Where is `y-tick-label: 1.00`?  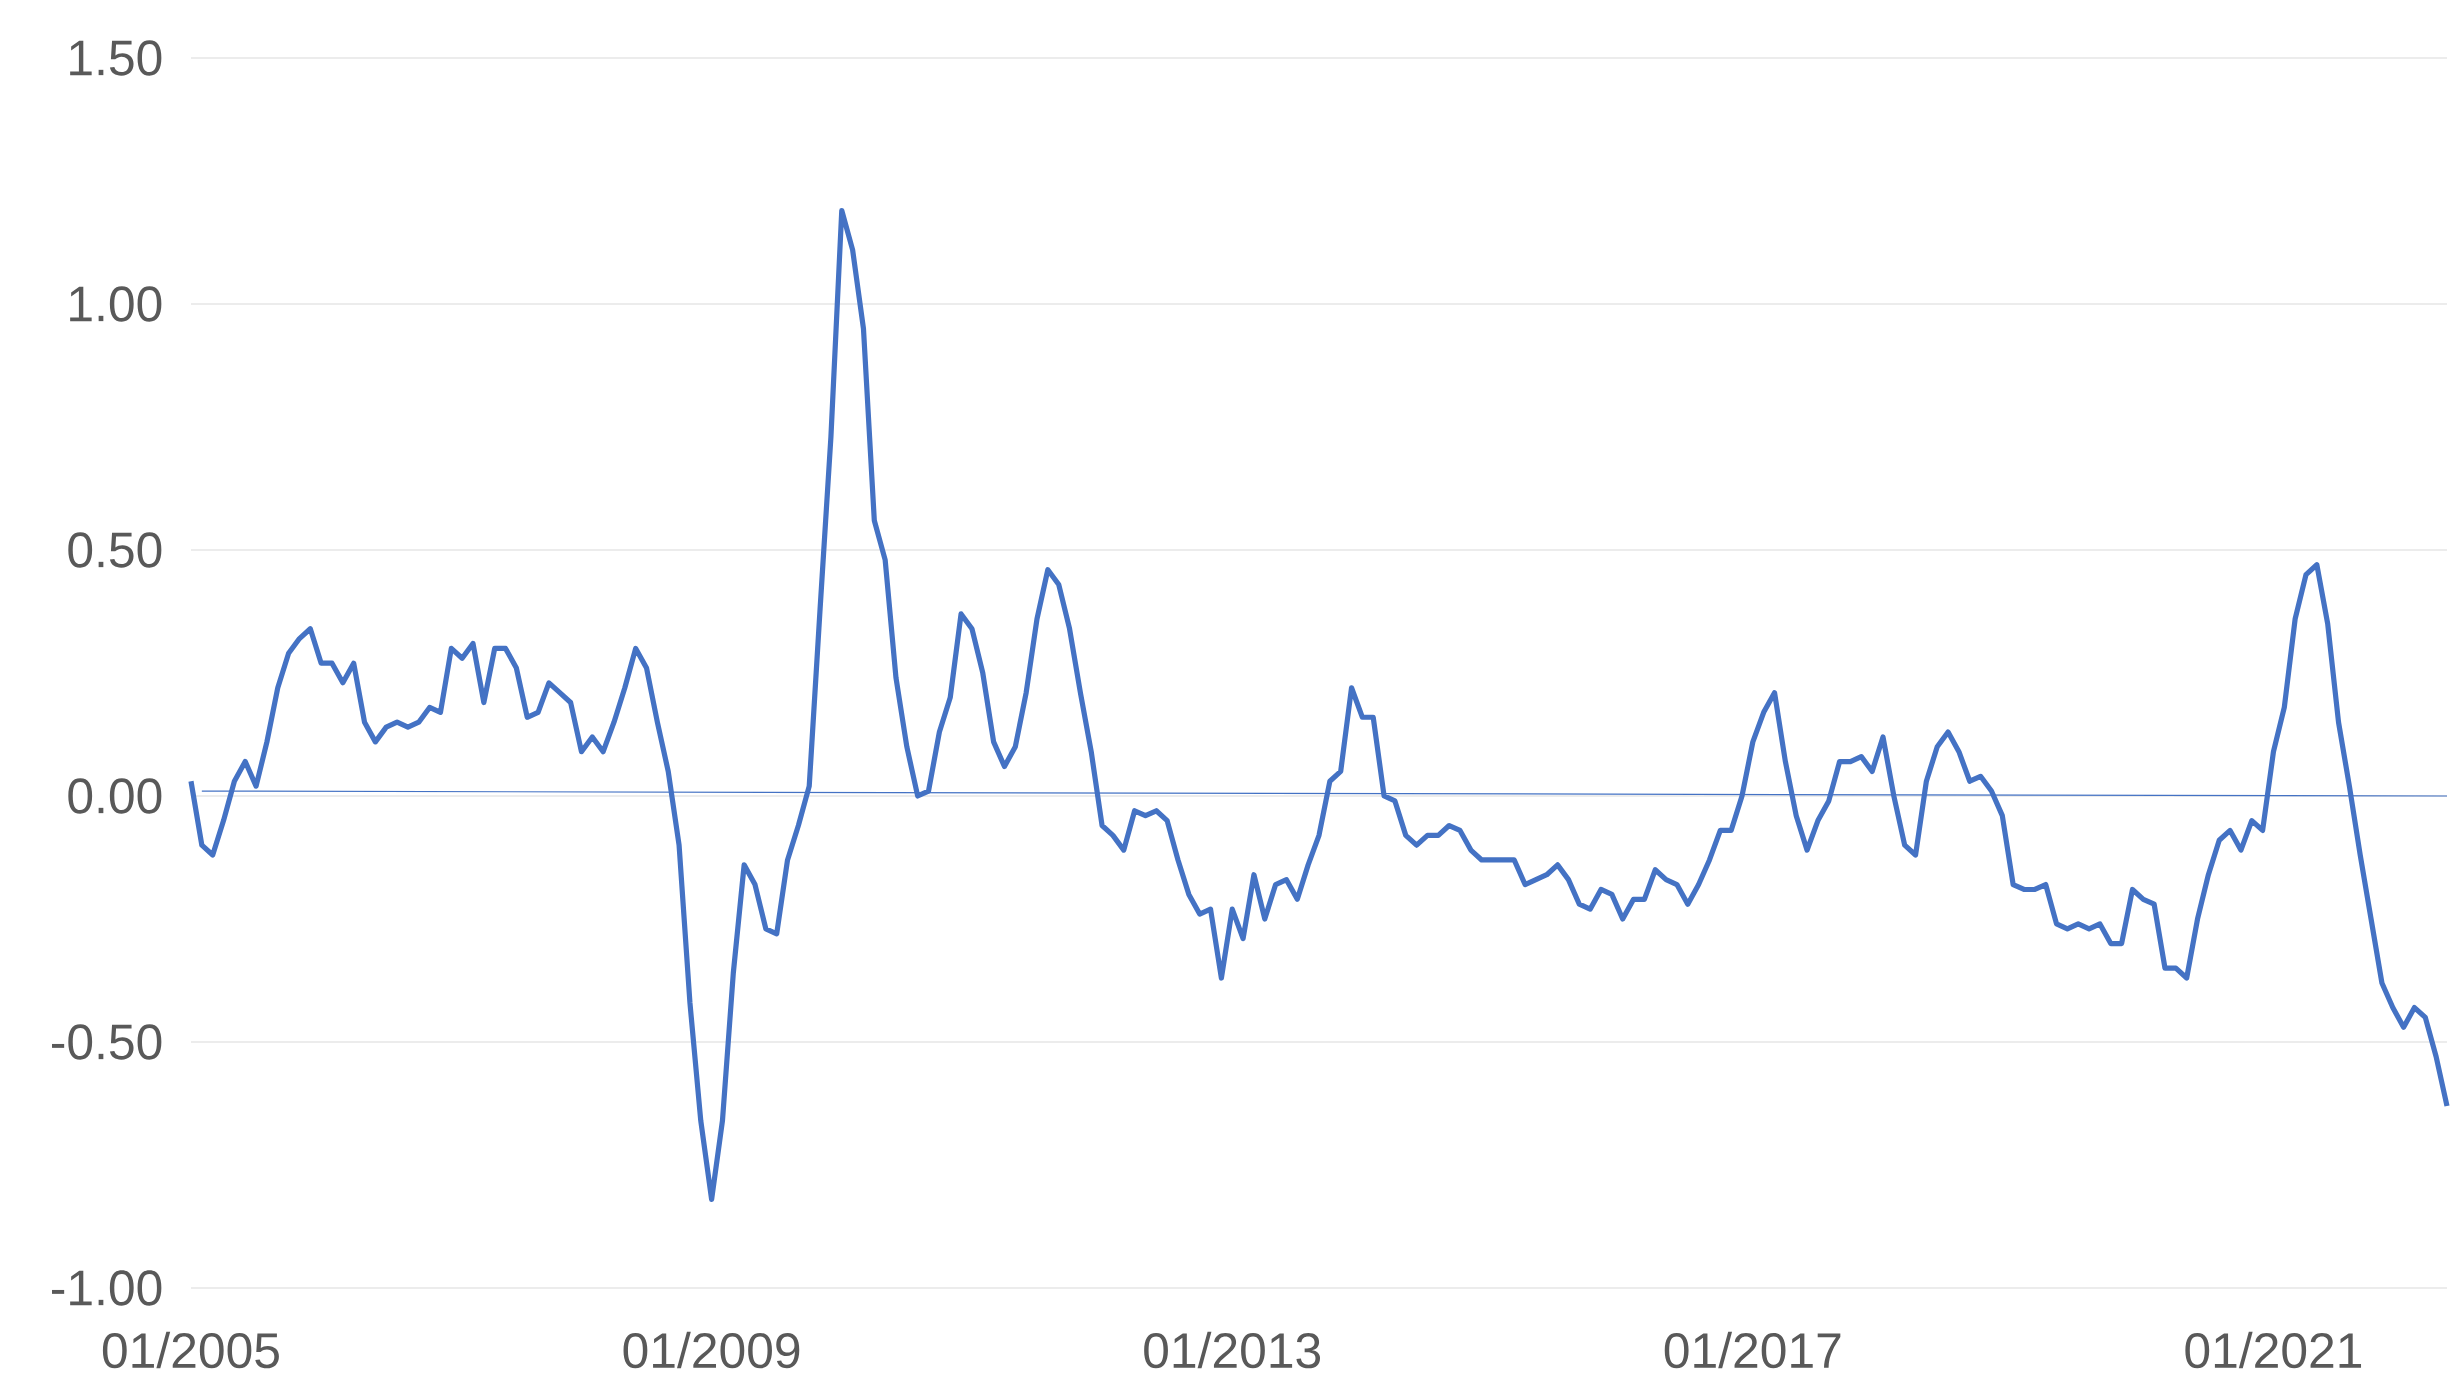
y-tick-label: 1.00 is located at coordinates (116, 304).